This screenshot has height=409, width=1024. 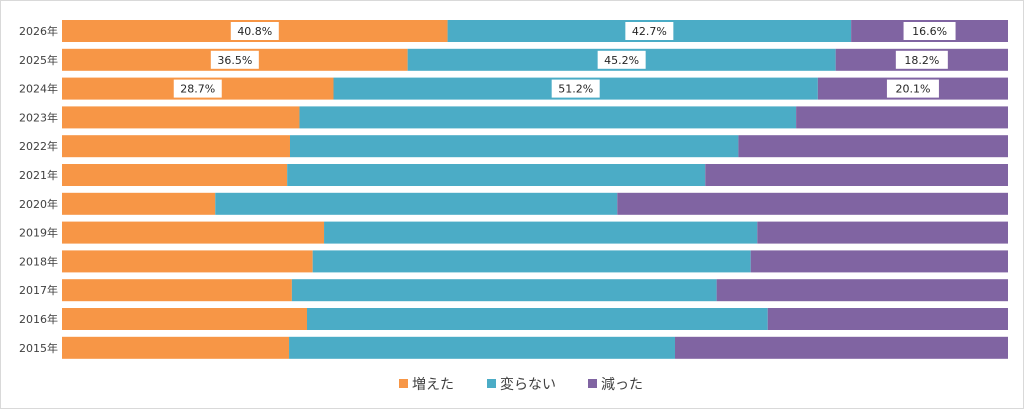 I want to click on legend-swatch-変らない, so click(x=491, y=383).